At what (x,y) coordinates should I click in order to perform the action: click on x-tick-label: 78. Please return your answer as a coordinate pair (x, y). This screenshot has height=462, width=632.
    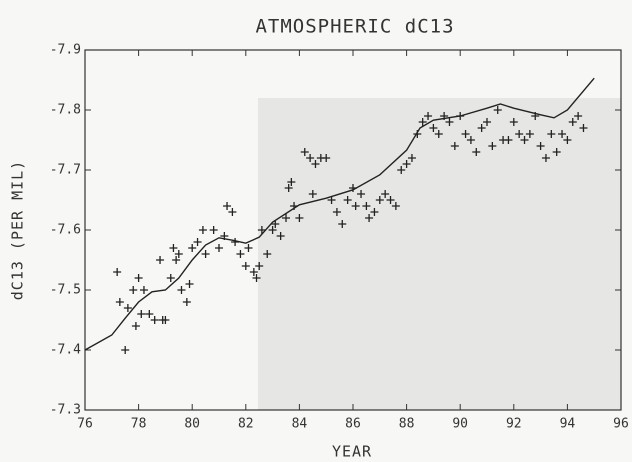
    Looking at the image, I should click on (139, 424).